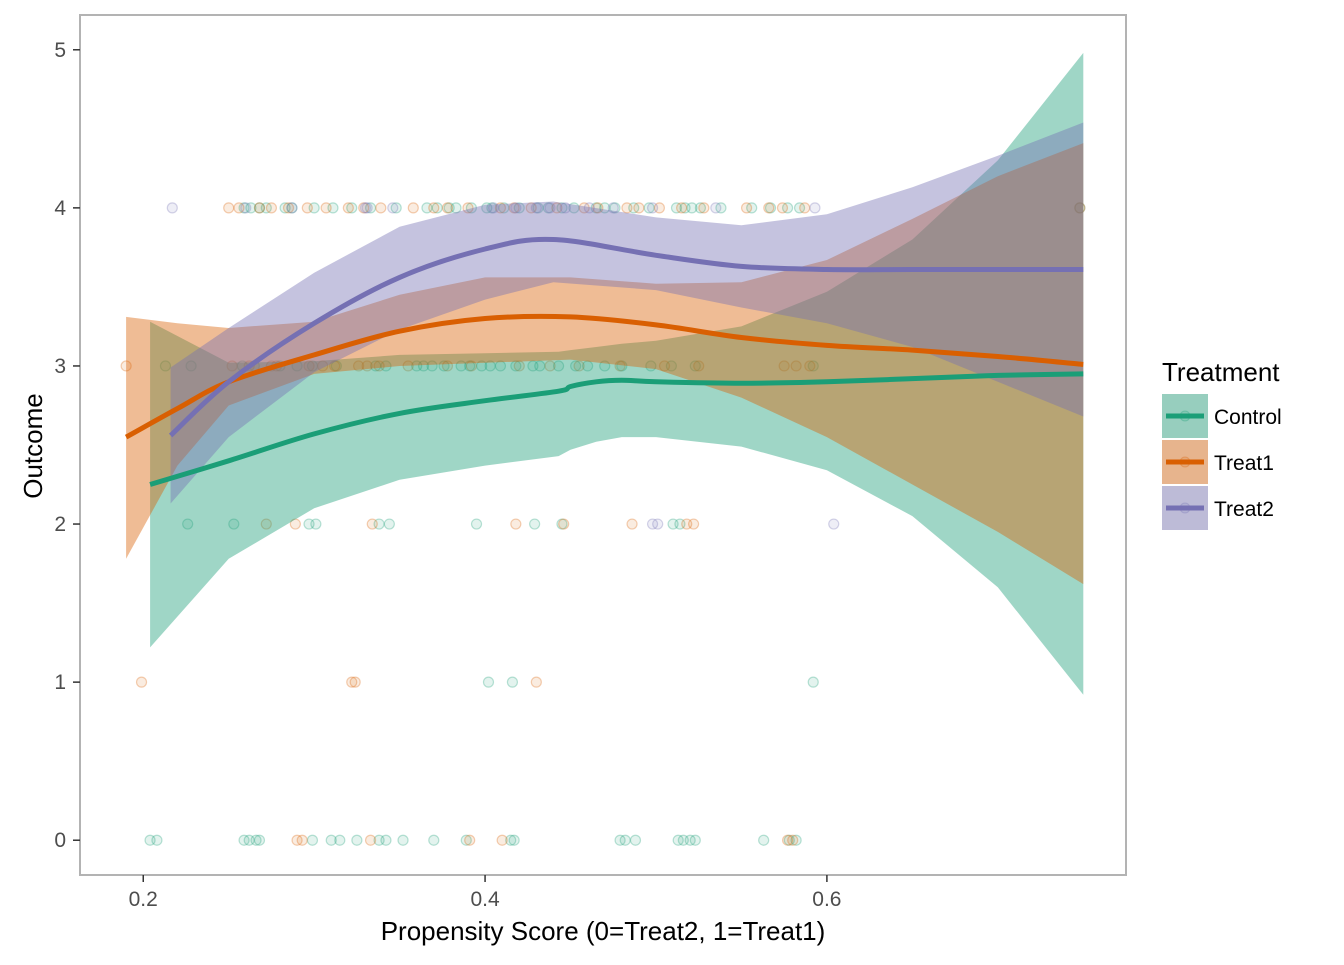 The width and height of the screenshot is (1344, 965). I want to click on y-tick-label: 1, so click(60, 682).